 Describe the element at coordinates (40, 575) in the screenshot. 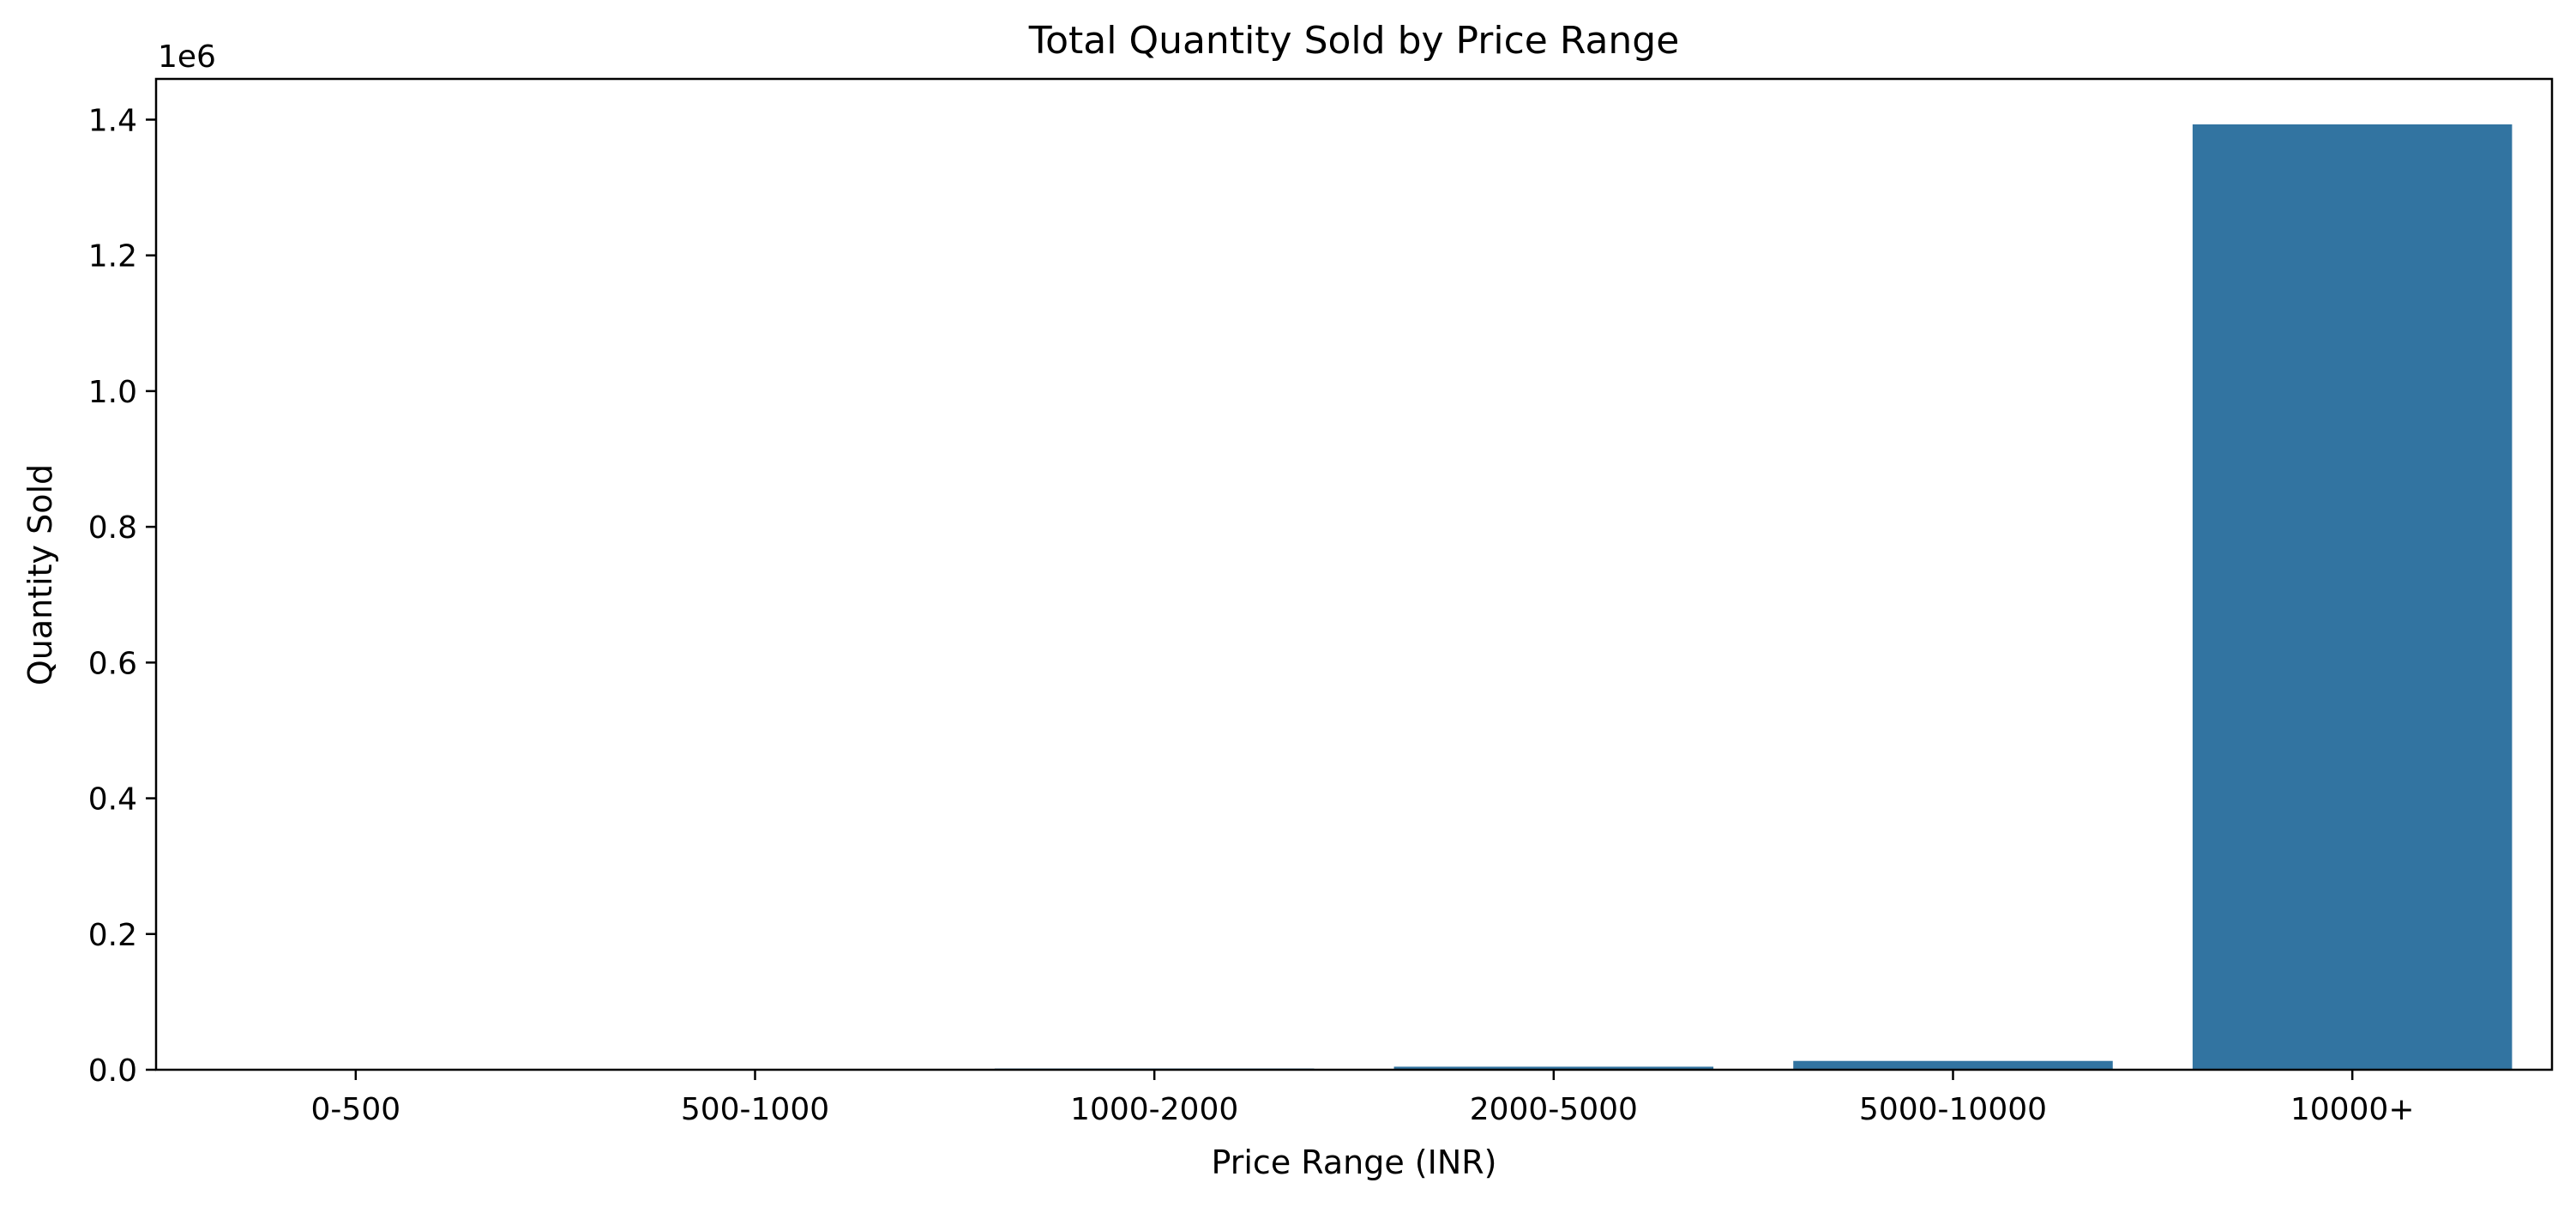

I see `y-axis-label: Quantity Sold` at that location.